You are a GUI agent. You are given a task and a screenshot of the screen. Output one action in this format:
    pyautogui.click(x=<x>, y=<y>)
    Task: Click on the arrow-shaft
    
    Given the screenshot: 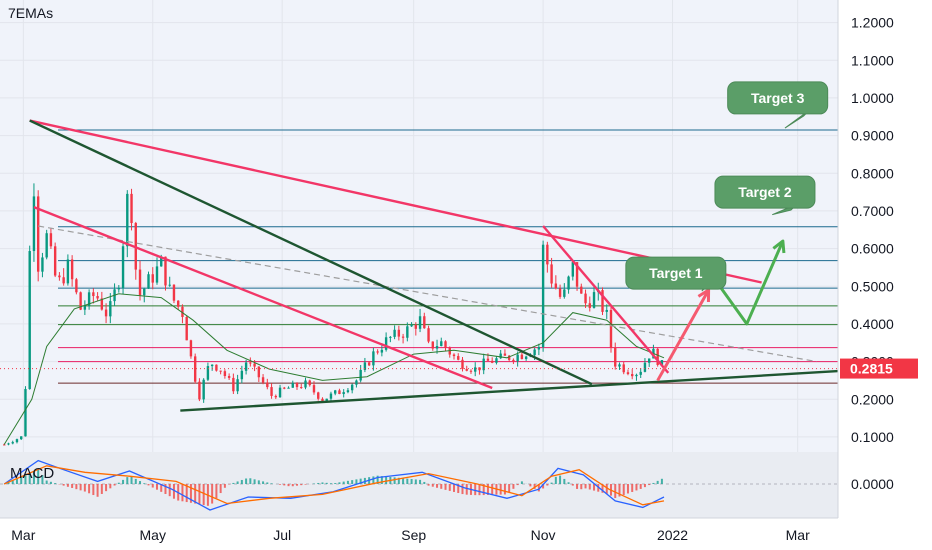 What is the action you would take?
    pyautogui.click(x=750, y=283)
    